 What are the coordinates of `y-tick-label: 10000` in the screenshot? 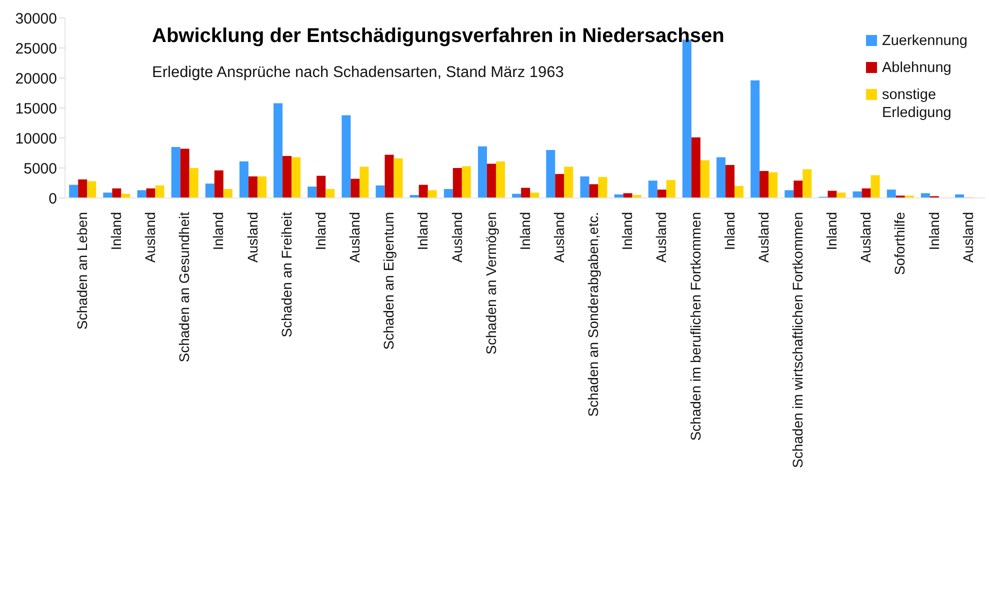 It's located at (36, 139).